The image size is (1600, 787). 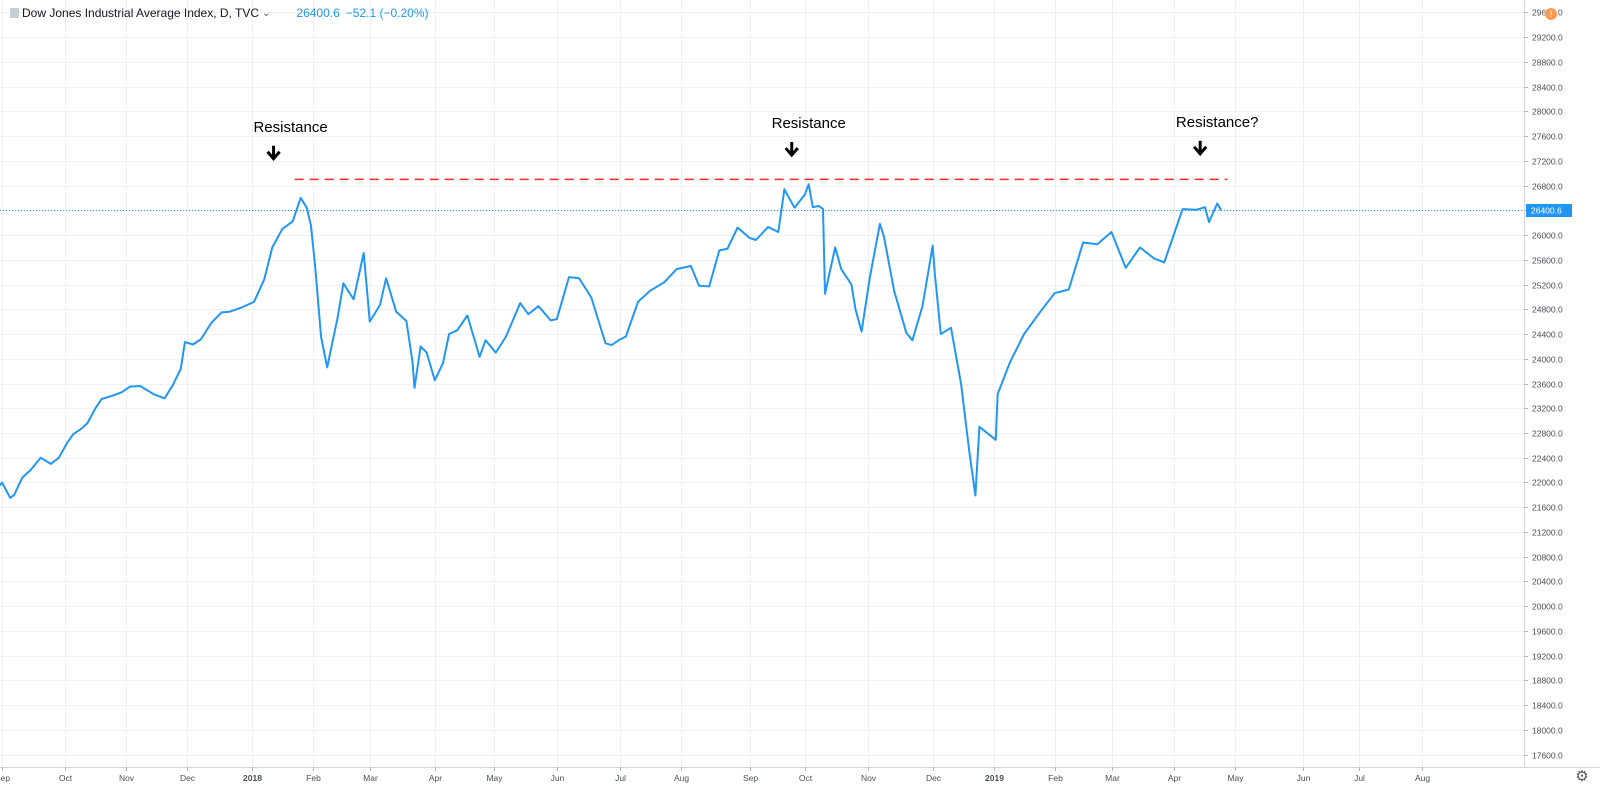 I want to click on price-change-value: −52.1 (−0.20%), so click(x=387, y=13).